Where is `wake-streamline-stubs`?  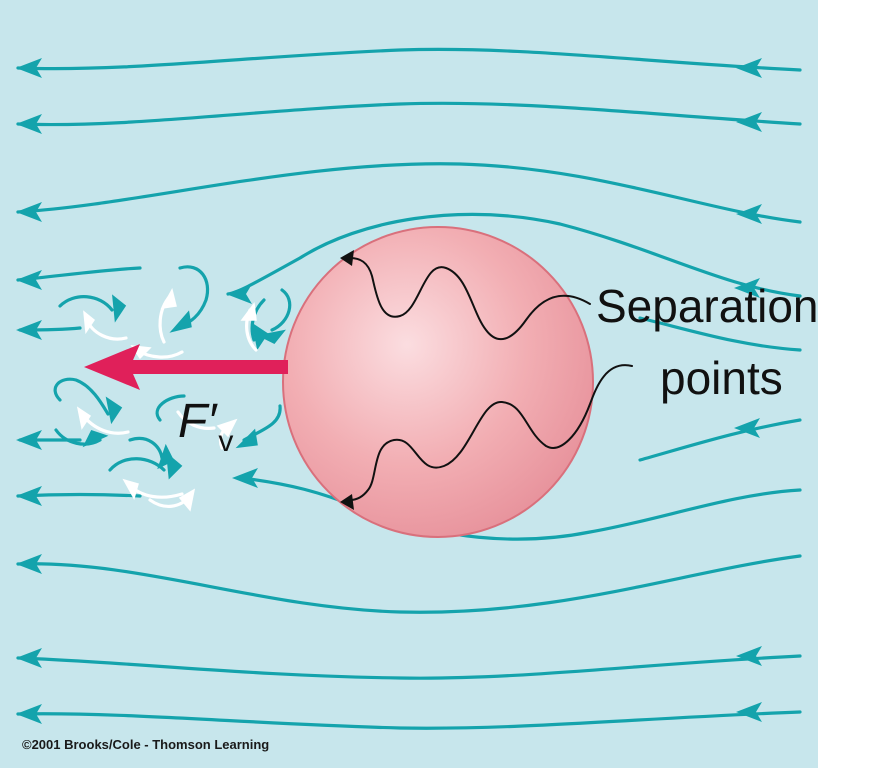 wake-streamline-stubs is located at coordinates (50, 384).